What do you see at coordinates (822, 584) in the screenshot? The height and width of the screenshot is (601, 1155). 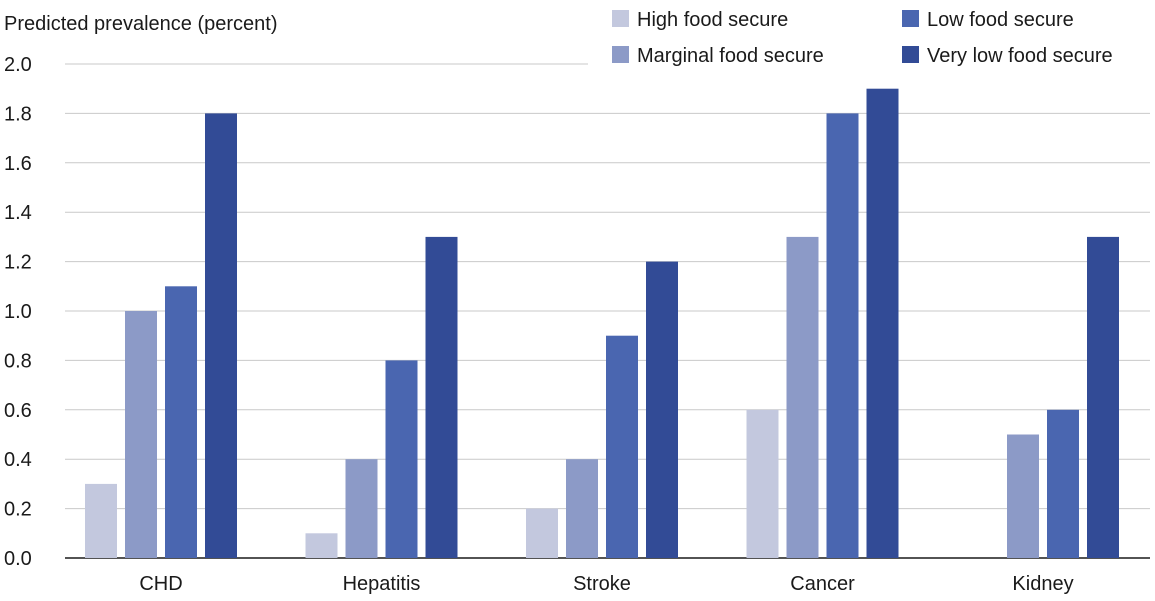 I see `x-tick-label: Cancer` at bounding box center [822, 584].